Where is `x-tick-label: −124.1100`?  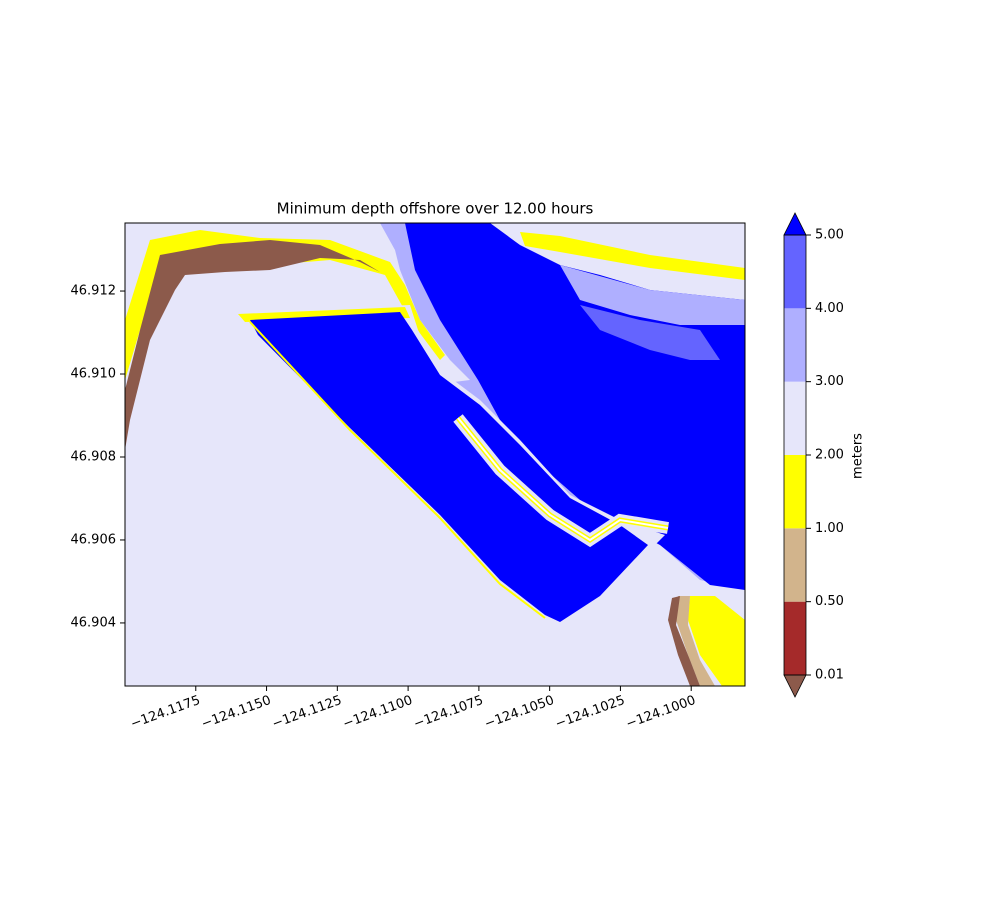
x-tick-label: −124.1100 is located at coordinates (378, 712).